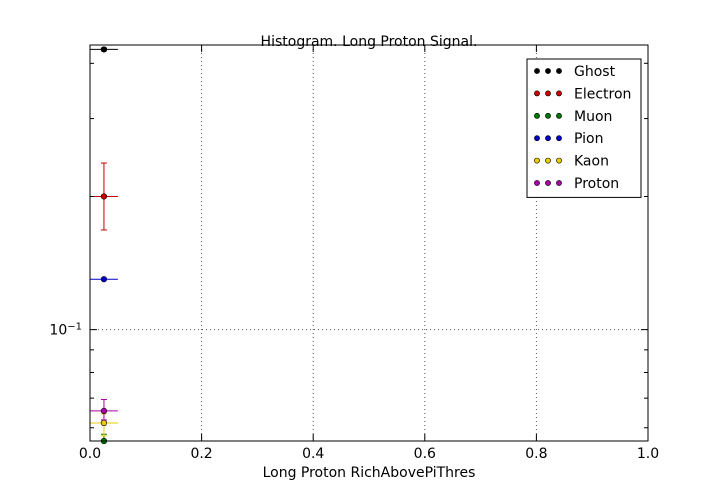  I want to click on x-tick-label: 0.8, so click(536, 454).